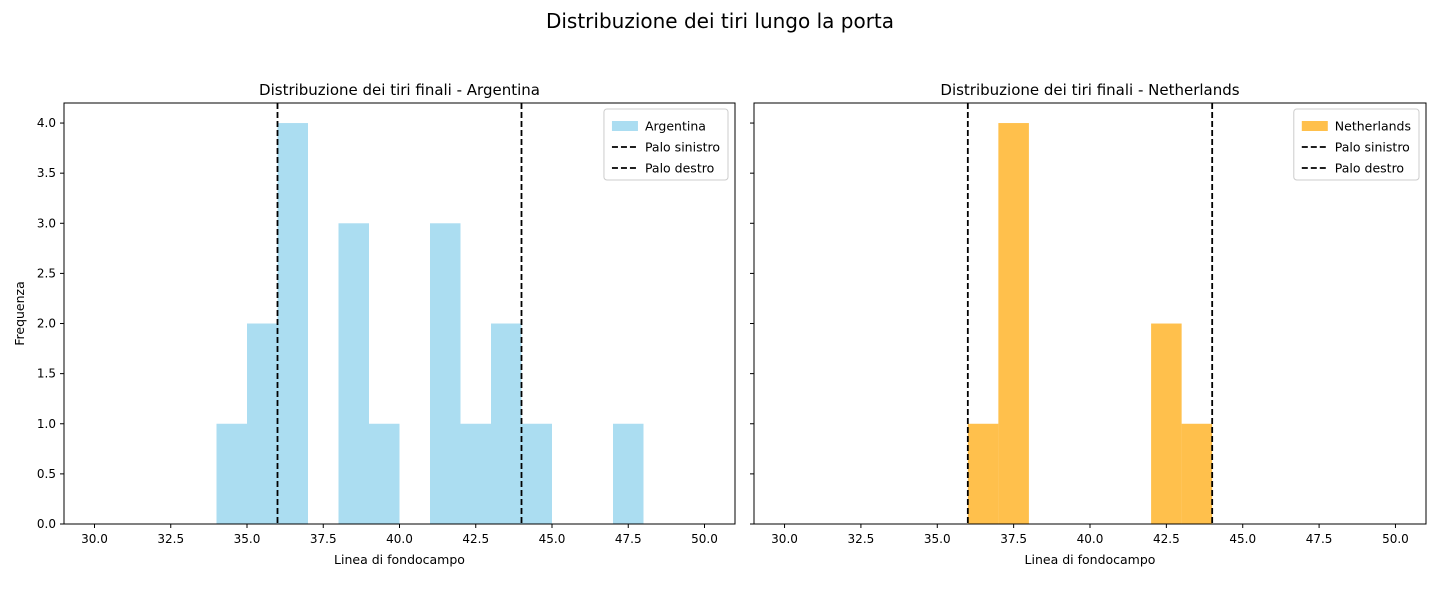  Describe the element at coordinates (46, 324) in the screenshot. I see `y-tick-label: 2.0` at that location.